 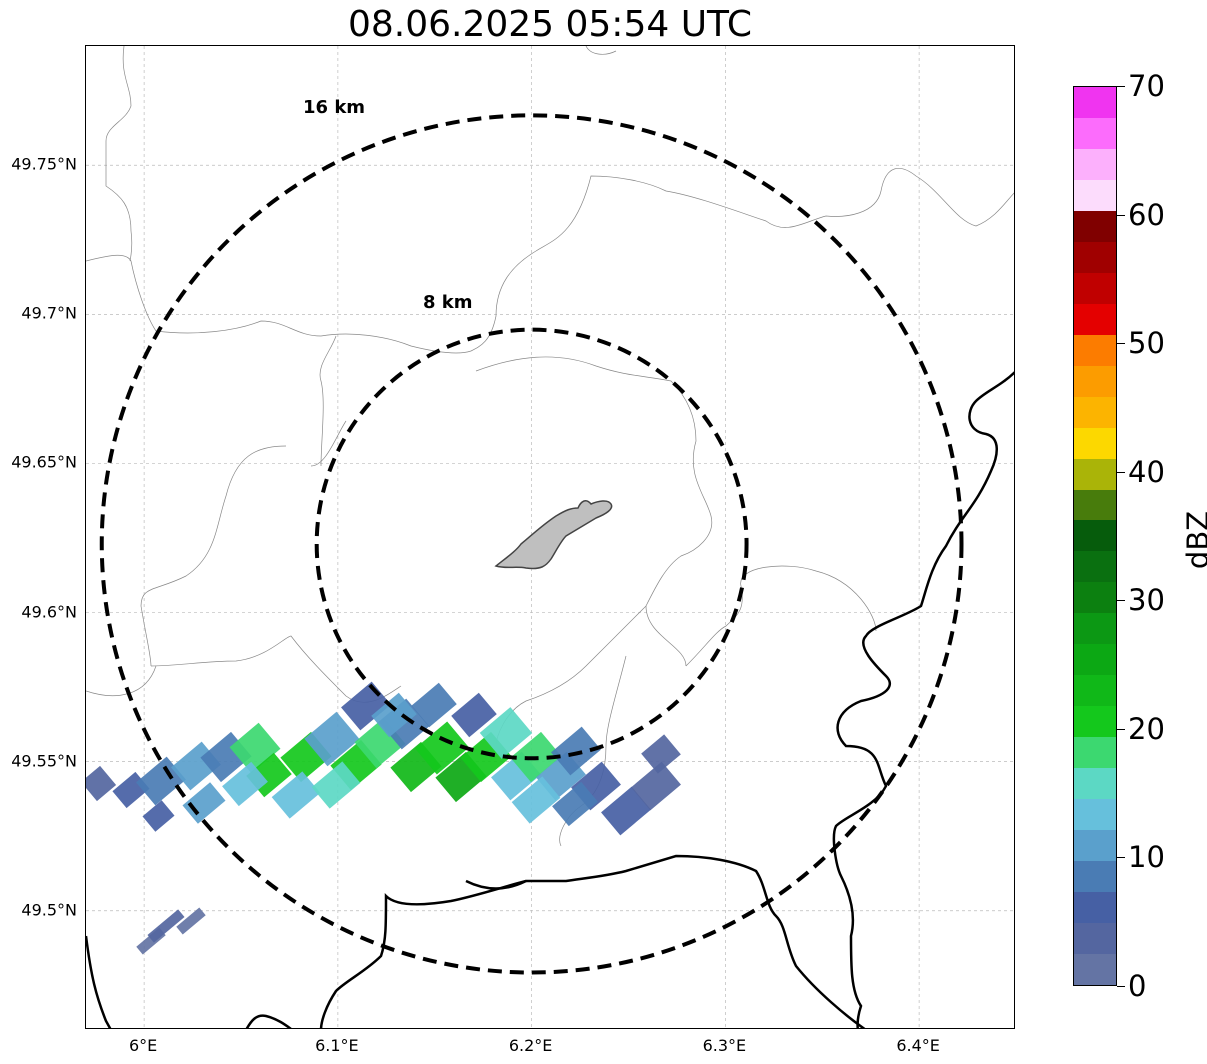 What do you see at coordinates (1146, 471) in the screenshot?
I see `colorbar-tick-label: 40` at bounding box center [1146, 471].